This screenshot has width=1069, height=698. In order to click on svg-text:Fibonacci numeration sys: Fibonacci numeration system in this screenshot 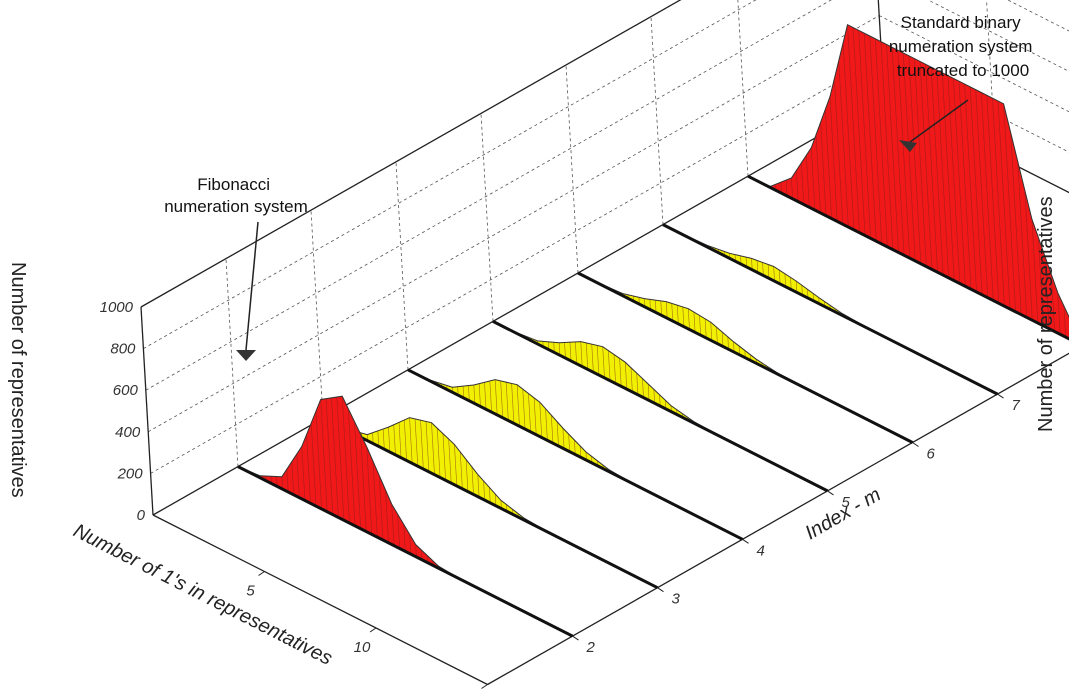, I will do `click(236, 195)`.